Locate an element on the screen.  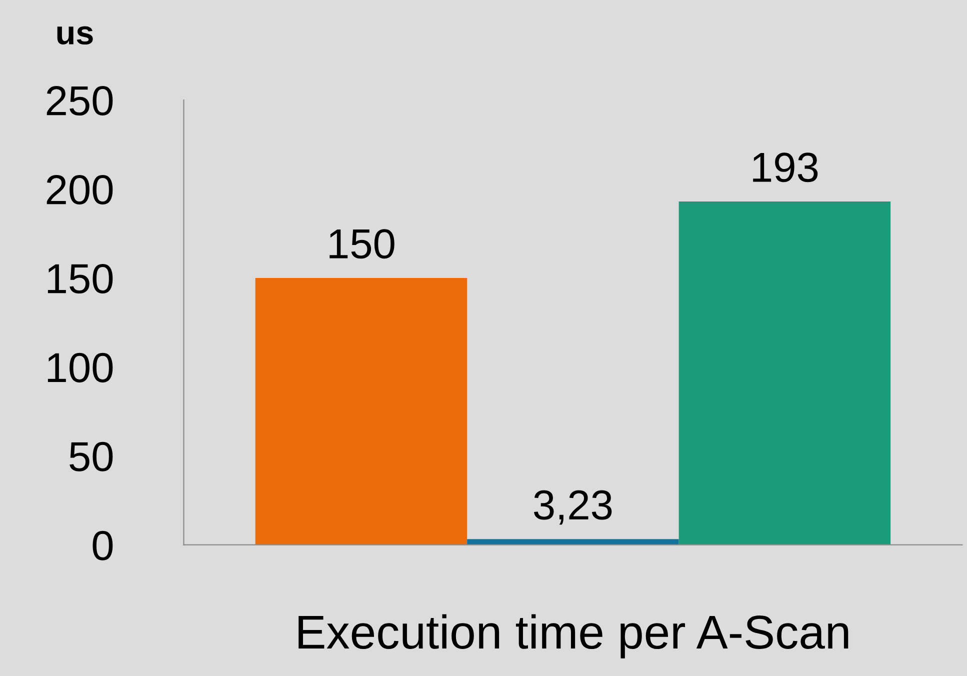
y-tick-label: 200 is located at coordinates (79, 190).